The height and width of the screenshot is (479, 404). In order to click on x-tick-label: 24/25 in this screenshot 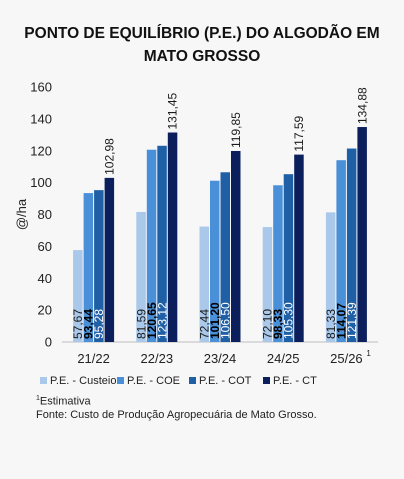, I will do `click(283, 358)`.